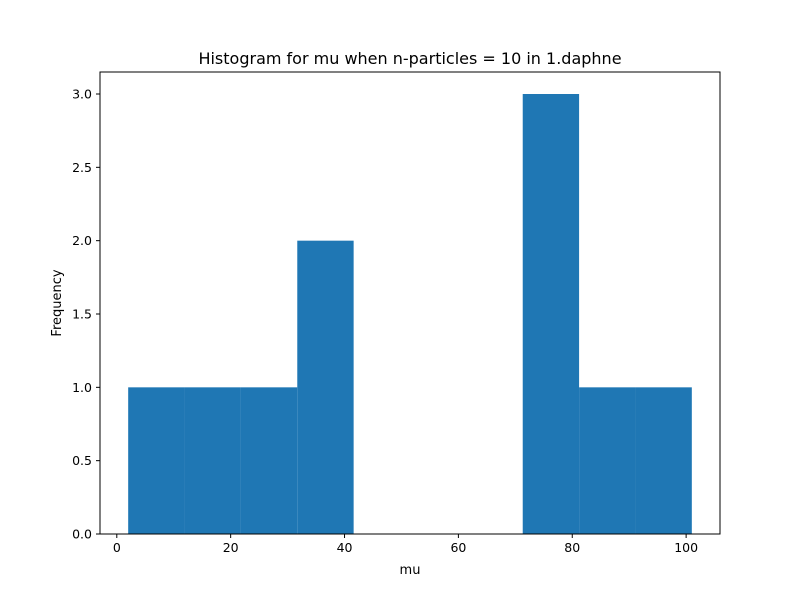  Describe the element at coordinates (82, 534) in the screenshot. I see `y-tick-label: 0.0` at that location.